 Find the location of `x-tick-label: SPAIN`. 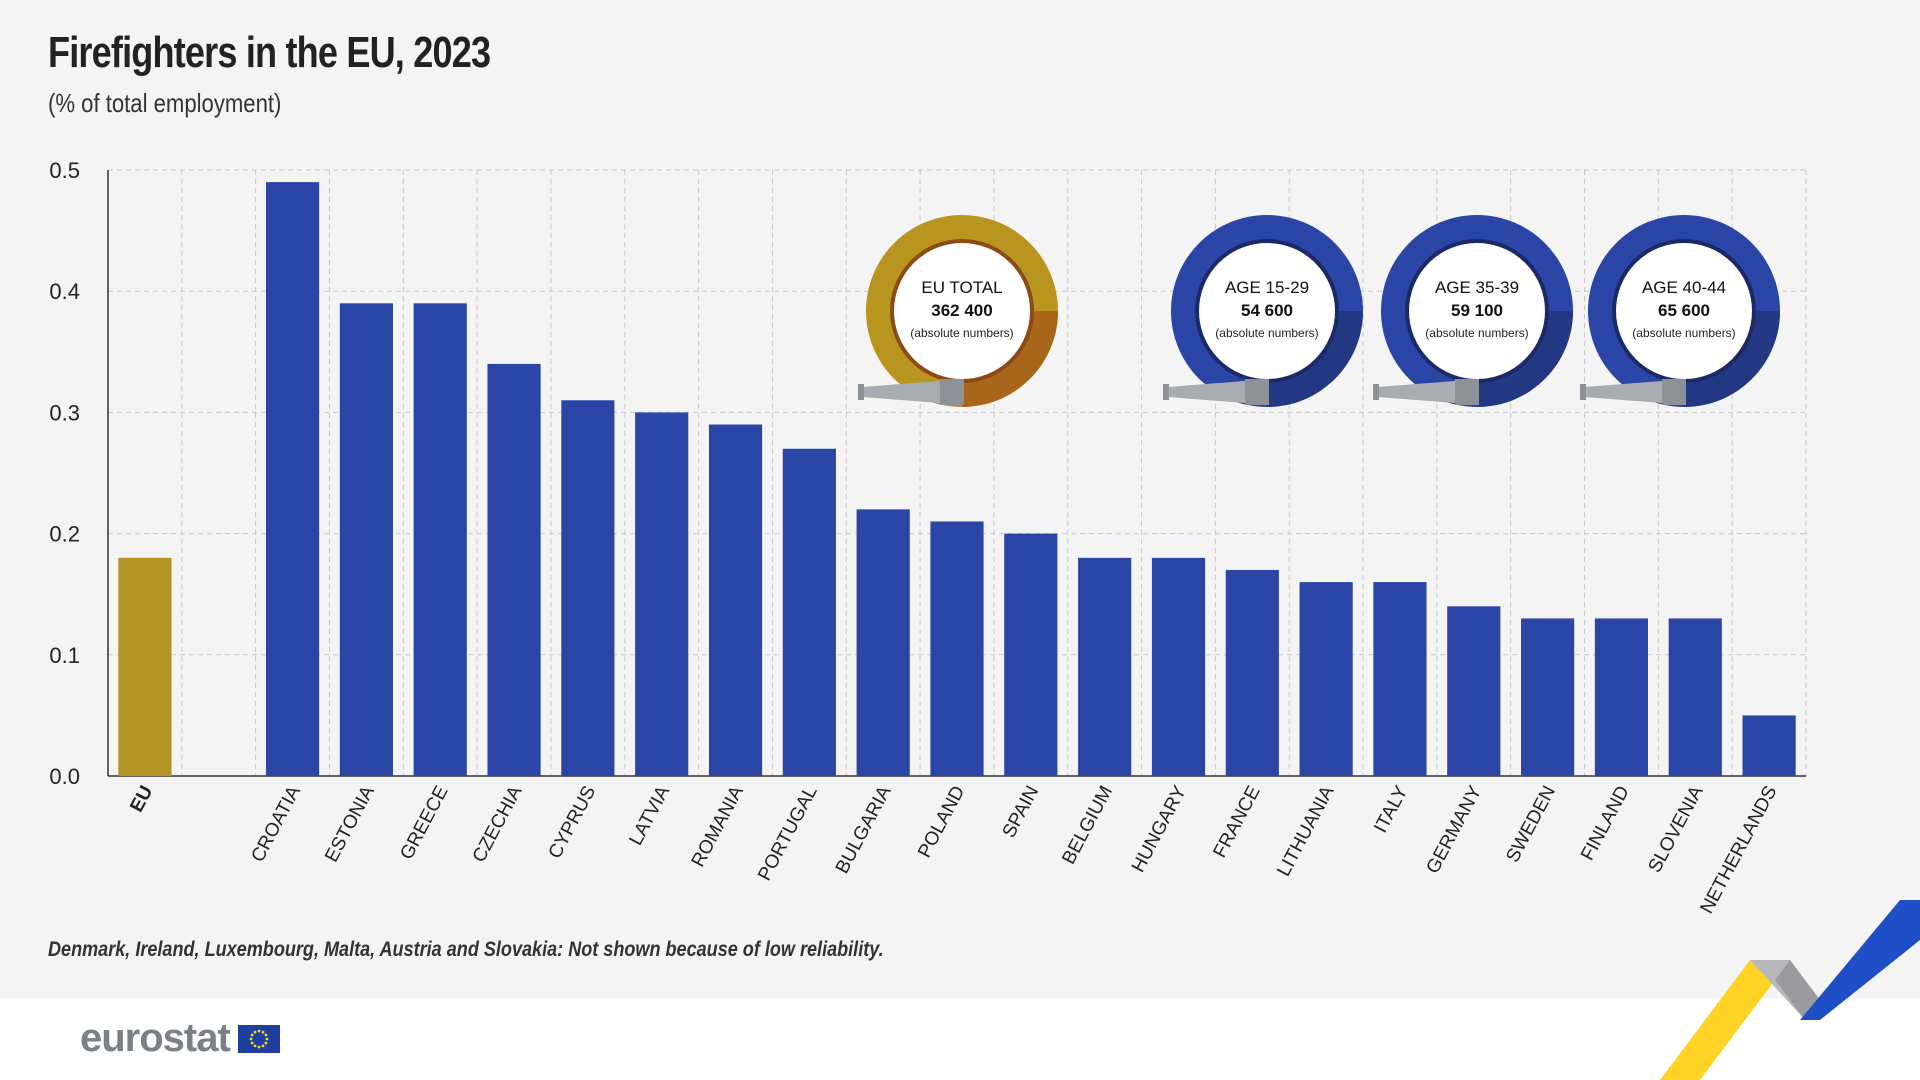

x-tick-label: SPAIN is located at coordinates (1021, 811).